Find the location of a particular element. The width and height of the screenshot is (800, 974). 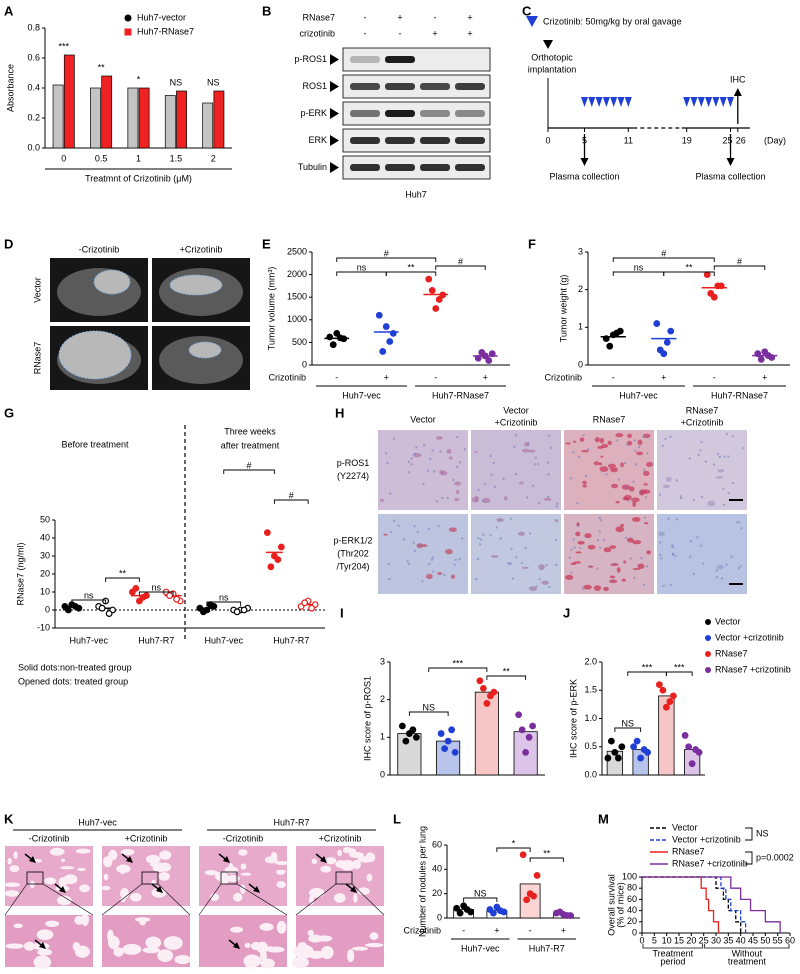

blot-band is located at coordinates (365, 167).